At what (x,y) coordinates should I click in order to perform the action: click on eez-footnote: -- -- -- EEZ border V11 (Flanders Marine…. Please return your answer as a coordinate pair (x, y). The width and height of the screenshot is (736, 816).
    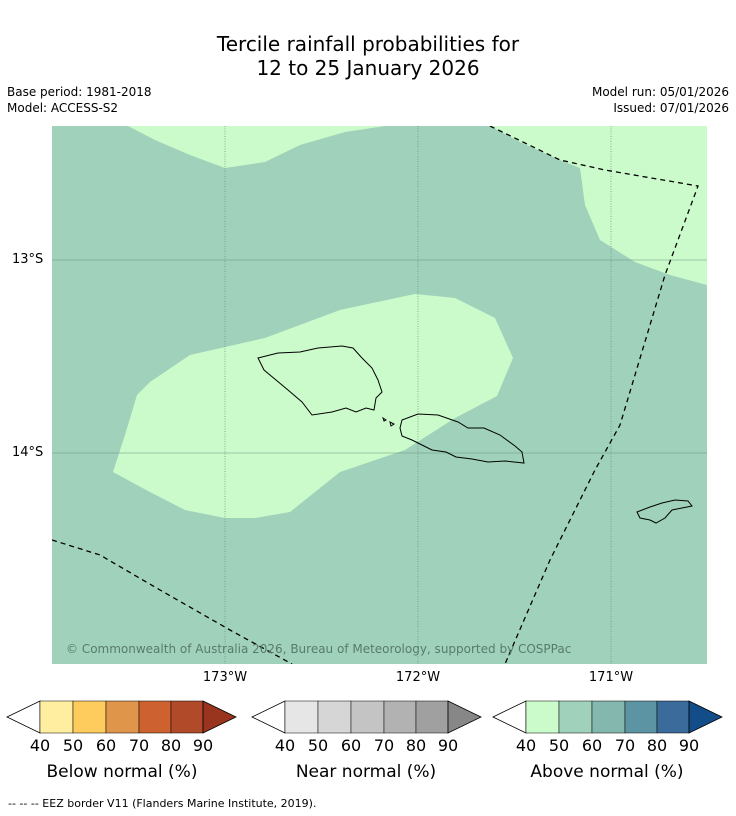
    Looking at the image, I should click on (162, 803).